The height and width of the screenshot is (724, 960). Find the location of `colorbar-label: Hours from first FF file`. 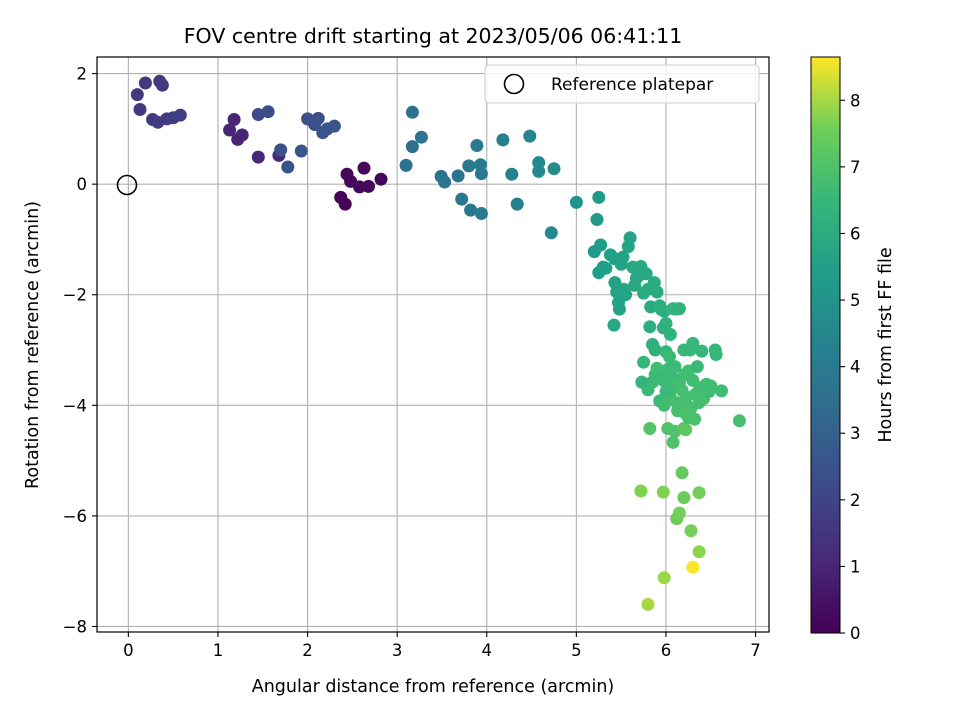

colorbar-label: Hours from first FF file is located at coordinates (886, 344).